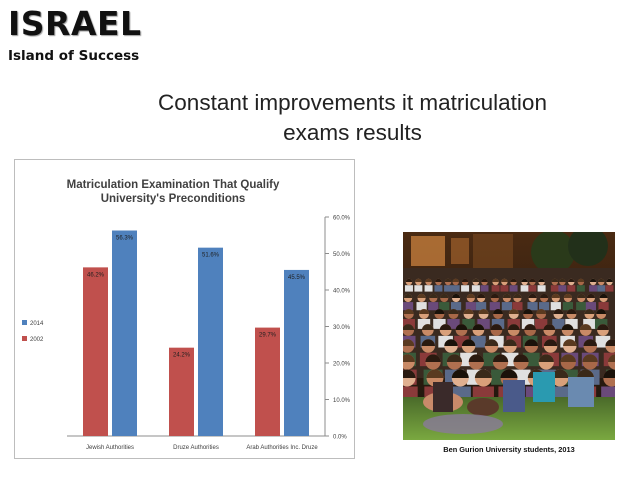 This screenshot has height=479, width=638. I want to click on y-tick-label: 20.0%, so click(342, 365).